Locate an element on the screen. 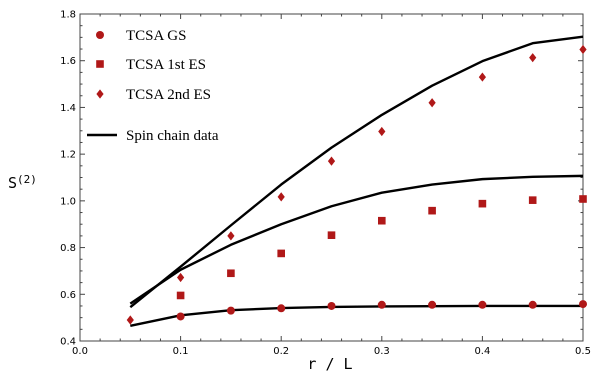 This screenshot has width=595, height=373. legend-label: Spin chain data is located at coordinates (172, 136).